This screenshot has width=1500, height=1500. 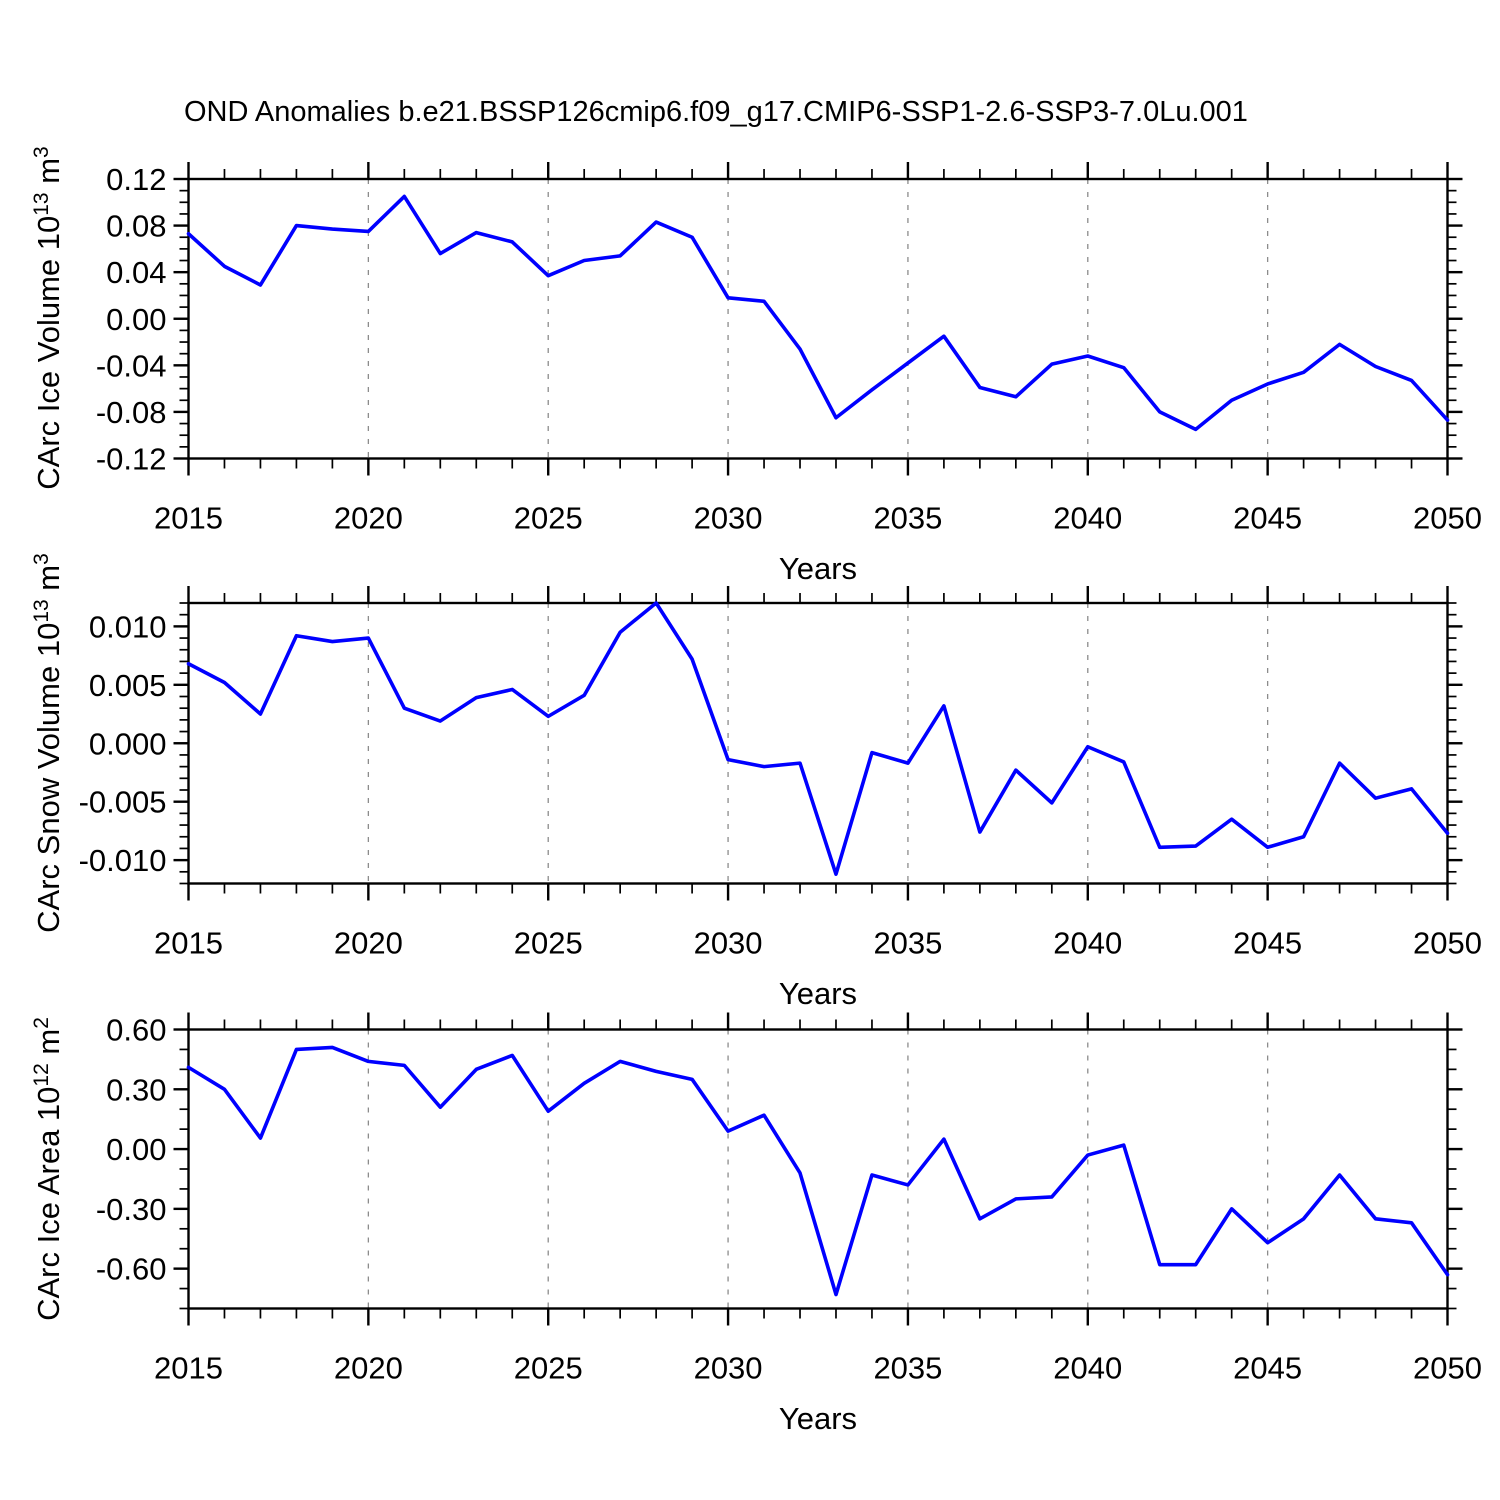 I want to click on y-tick-label: 0.12, so click(x=136, y=179).